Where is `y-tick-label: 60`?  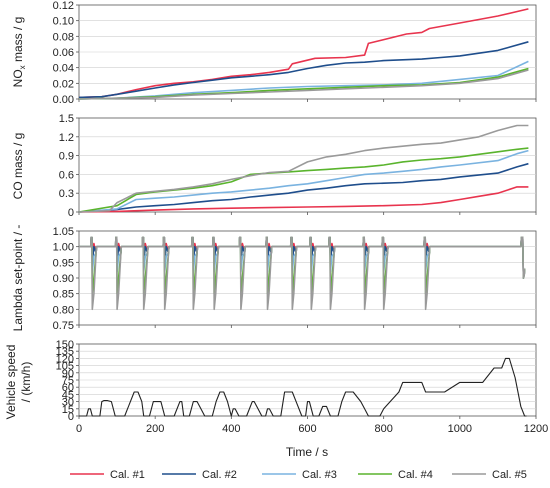 y-tick-label: 60 is located at coordinates (68, 388).